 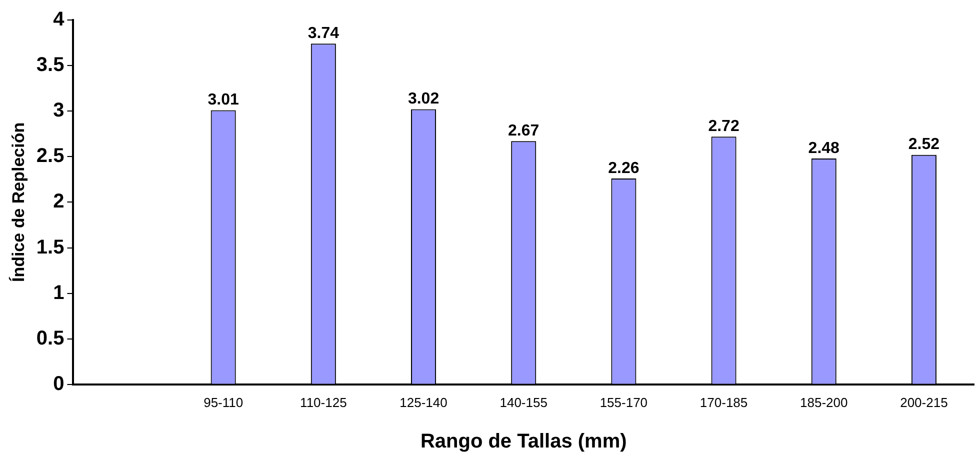 I want to click on x-tick-label: 125-140, so click(x=424, y=402).